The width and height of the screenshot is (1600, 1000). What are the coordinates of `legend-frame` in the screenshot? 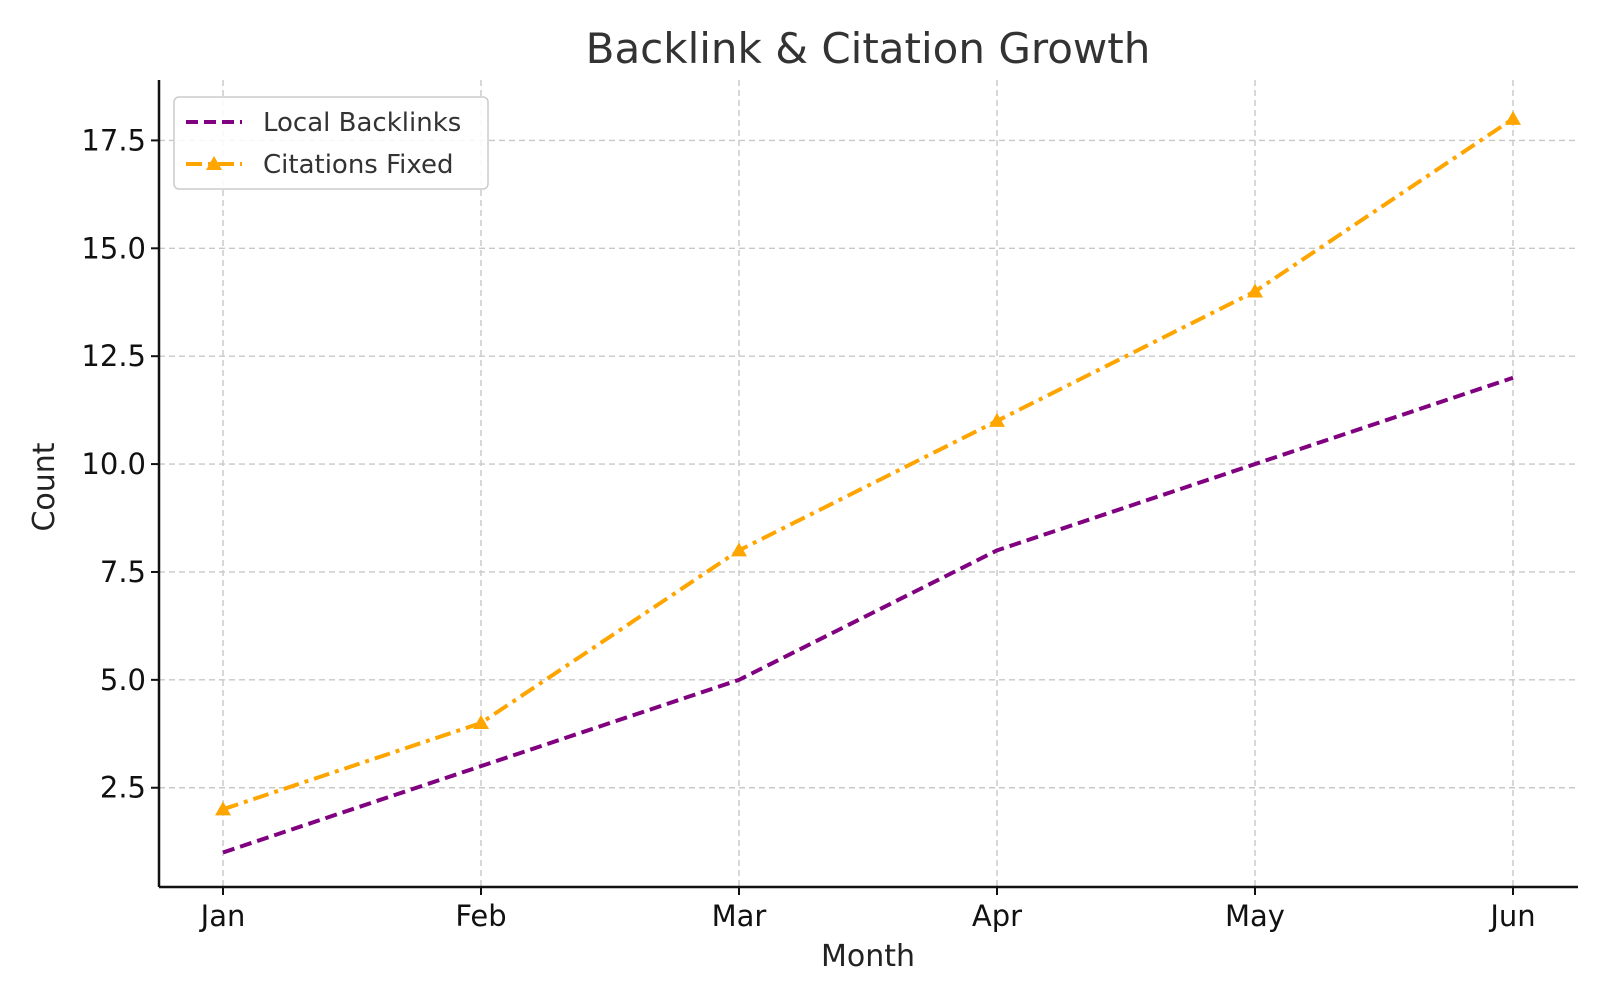 It's located at (331, 143).